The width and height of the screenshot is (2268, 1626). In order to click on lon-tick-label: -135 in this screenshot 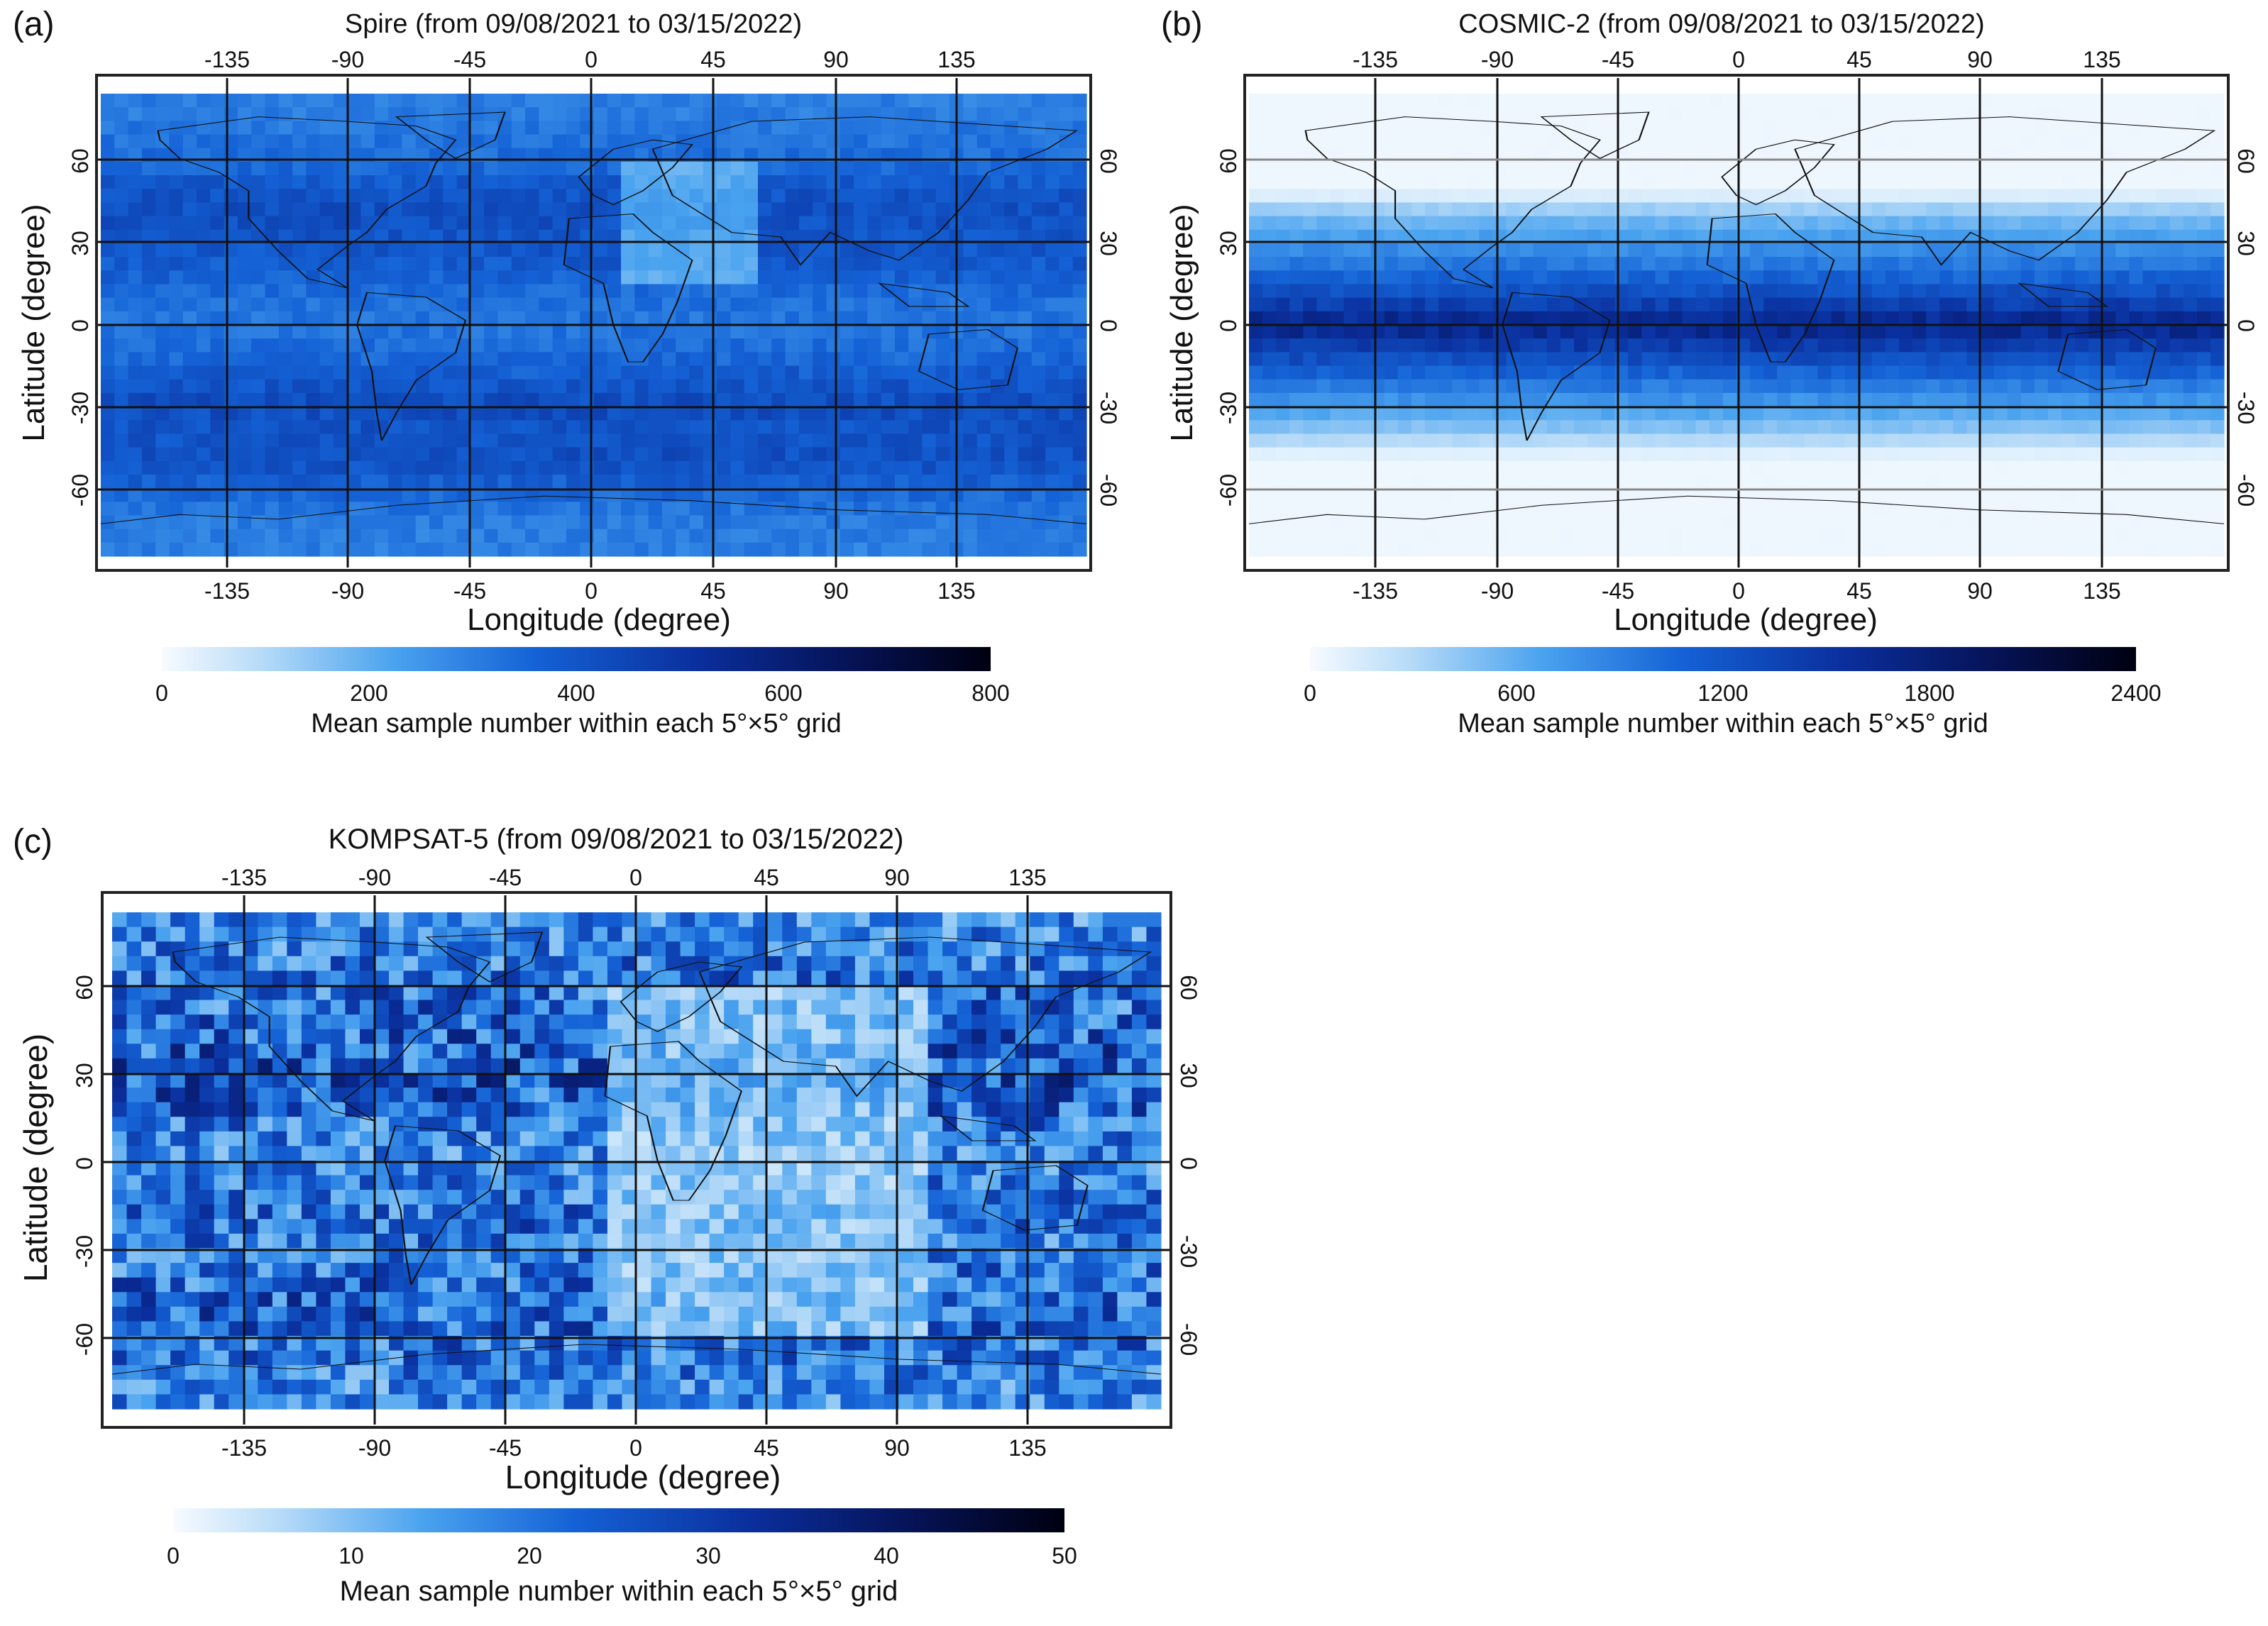, I will do `click(1375, 59)`.